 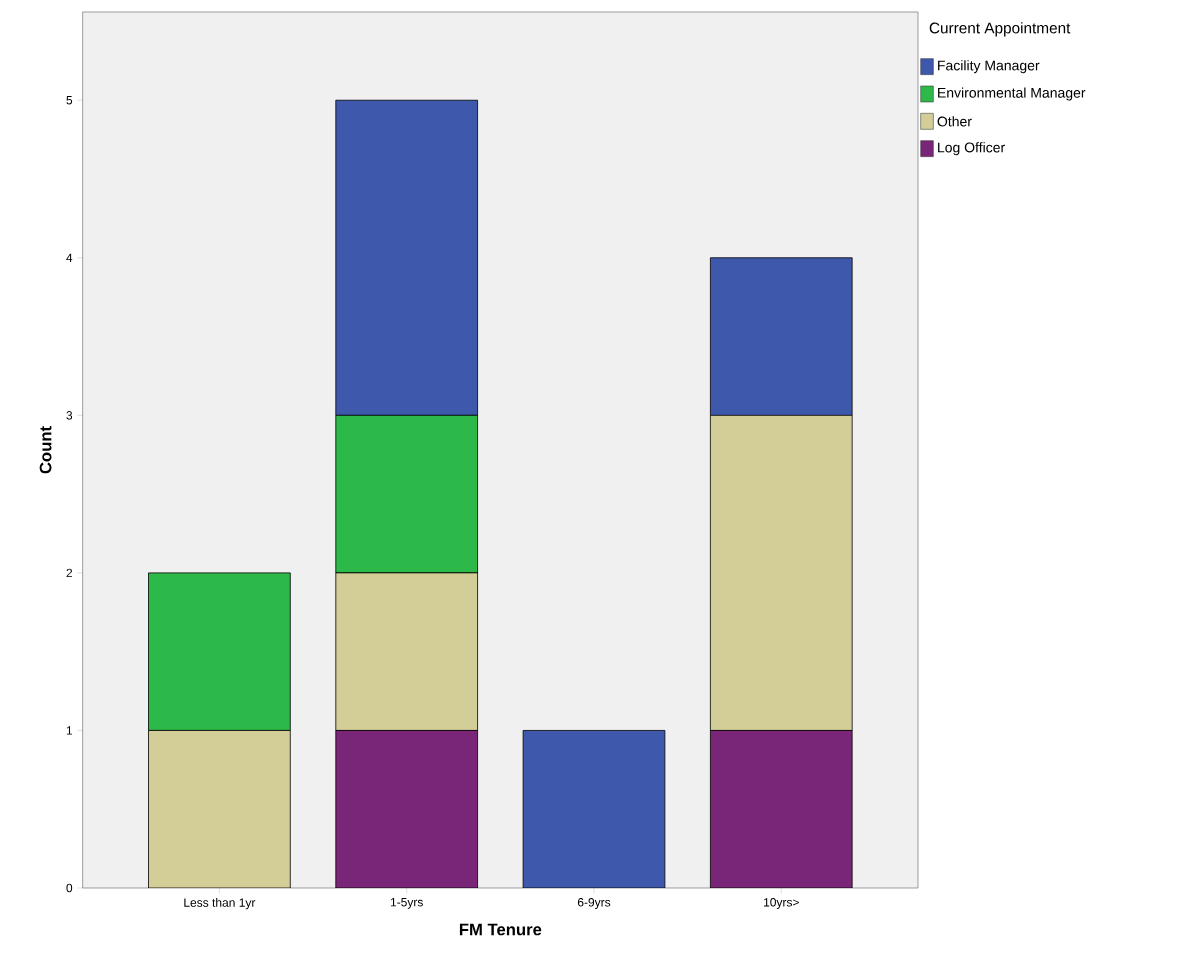 I want to click on y-axis-title: Count, so click(x=45, y=450).